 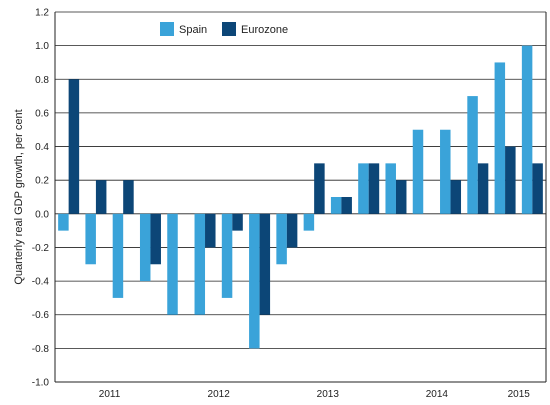 I want to click on legend: Spain Eurozone, so click(x=224, y=29).